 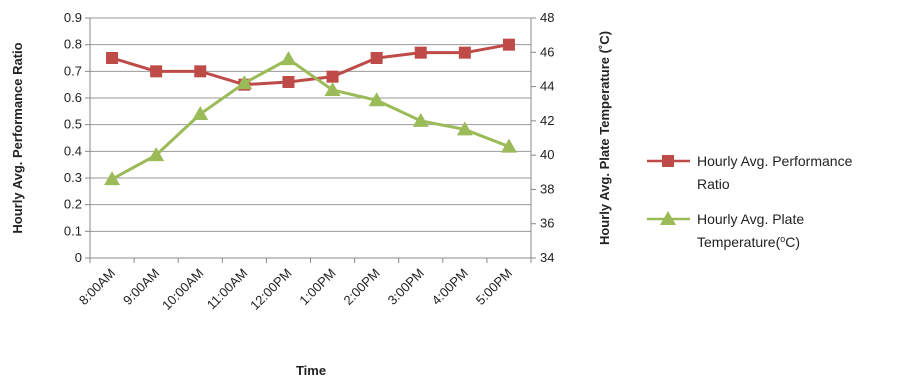 What do you see at coordinates (547, 51) in the screenshot?
I see `right-y-tick-label: 46` at bounding box center [547, 51].